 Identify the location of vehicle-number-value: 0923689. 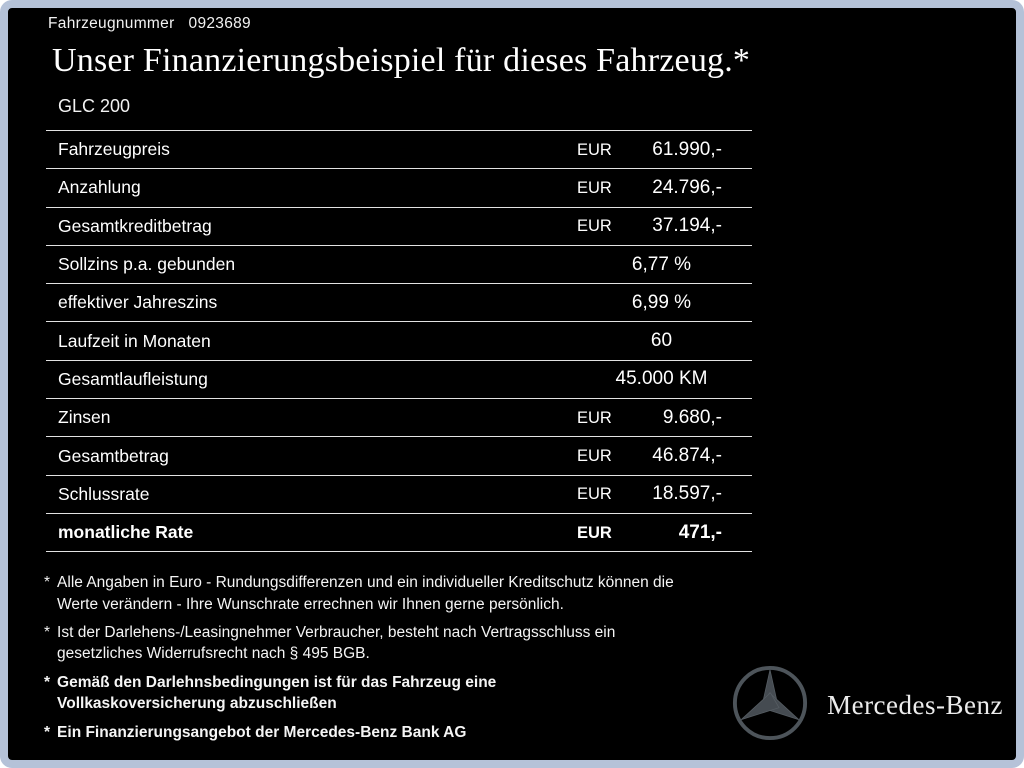
(219, 23).